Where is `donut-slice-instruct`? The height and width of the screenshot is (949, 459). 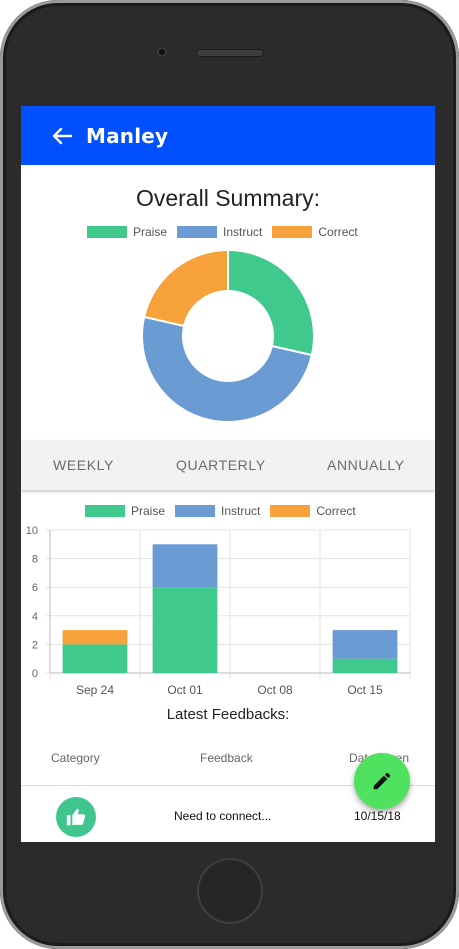
donut-slice-instruct is located at coordinates (227, 369).